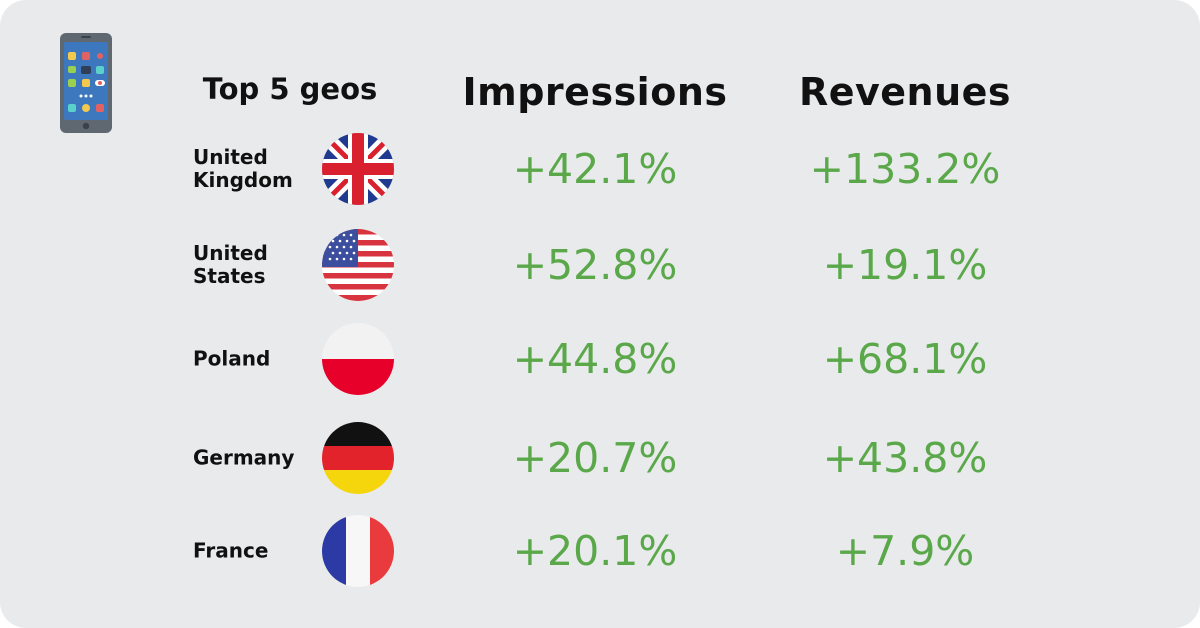  Describe the element at coordinates (905, 92) in the screenshot. I see `revenues-heading: Revenues` at that location.